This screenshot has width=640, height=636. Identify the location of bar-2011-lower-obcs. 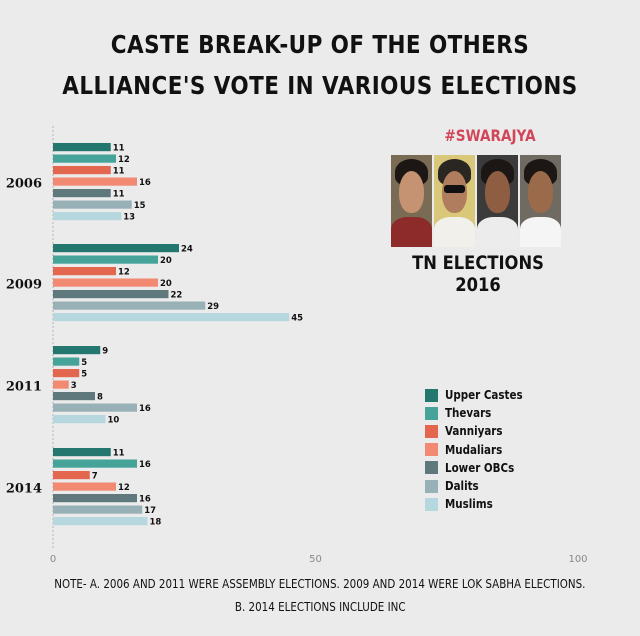
(74, 396).